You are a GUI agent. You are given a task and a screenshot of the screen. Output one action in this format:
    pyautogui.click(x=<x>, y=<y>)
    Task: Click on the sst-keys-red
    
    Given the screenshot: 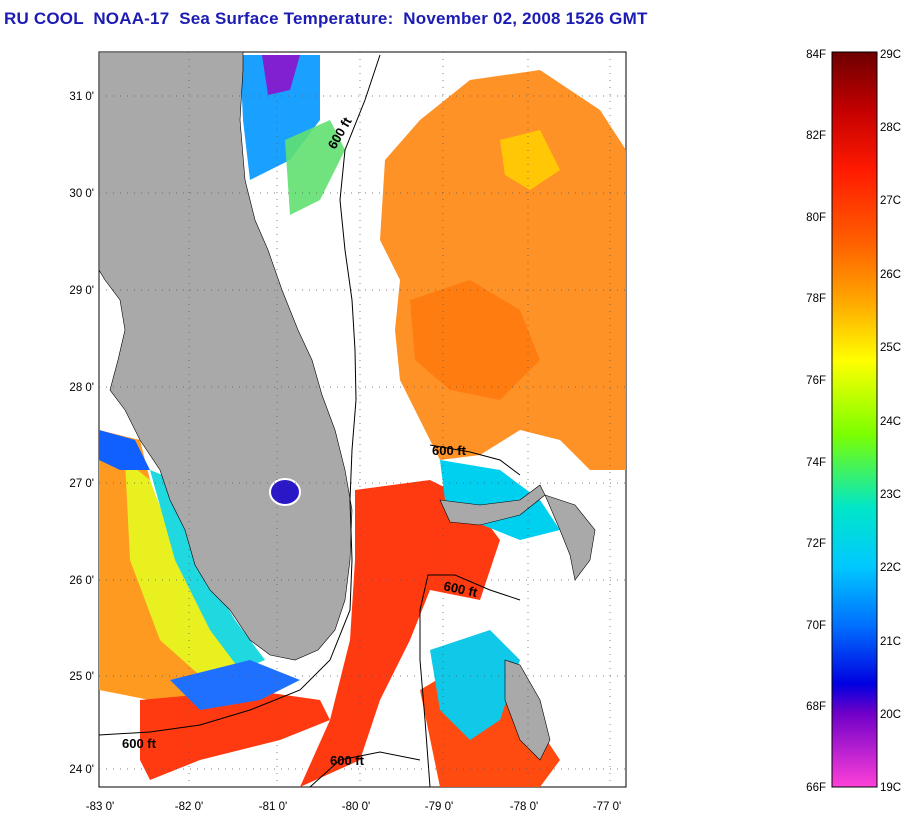 What is the action you would take?
    pyautogui.click(x=235, y=735)
    